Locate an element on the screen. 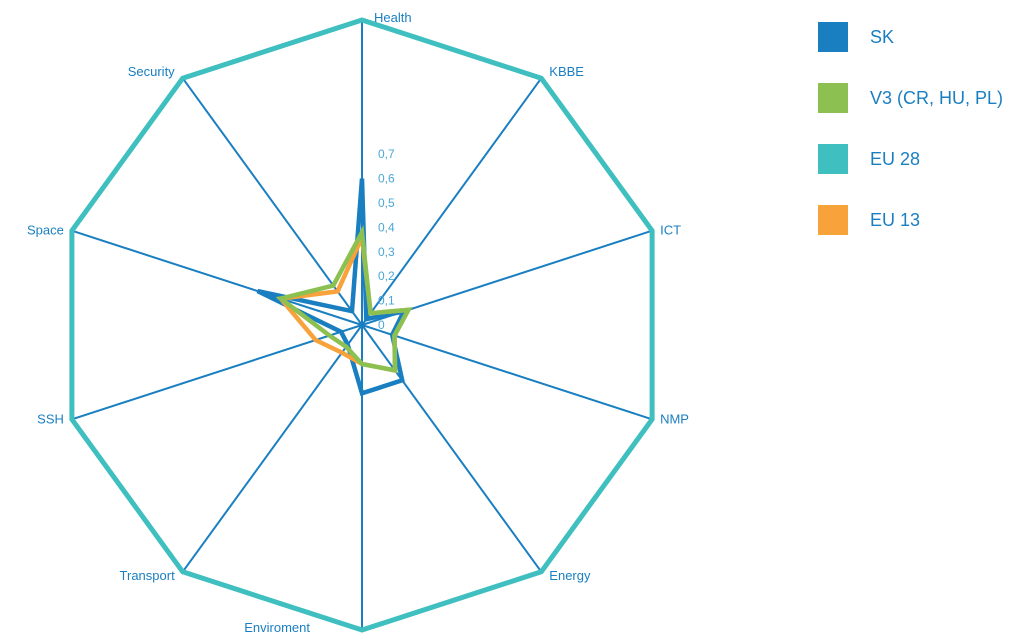 This screenshot has height=639, width=1015. tick-label-6: 0,6 is located at coordinates (386, 179).